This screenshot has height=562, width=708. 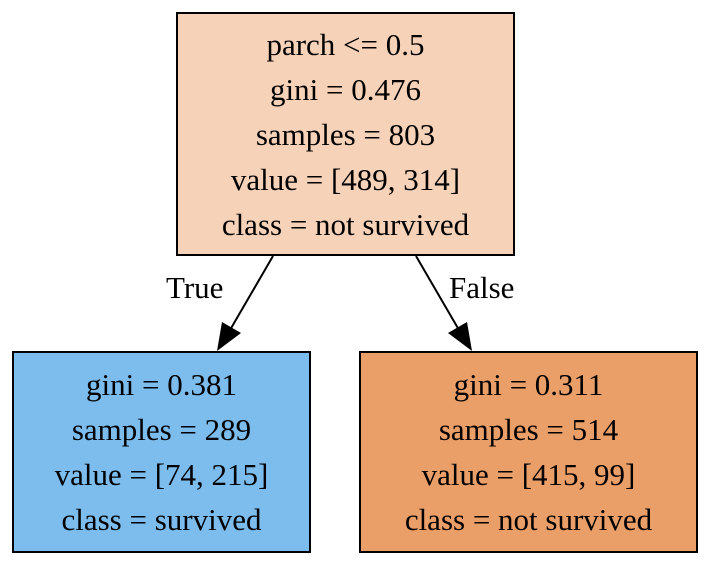 What do you see at coordinates (345, 89) in the screenshot?
I see `root-gini: gini = 0.476` at bounding box center [345, 89].